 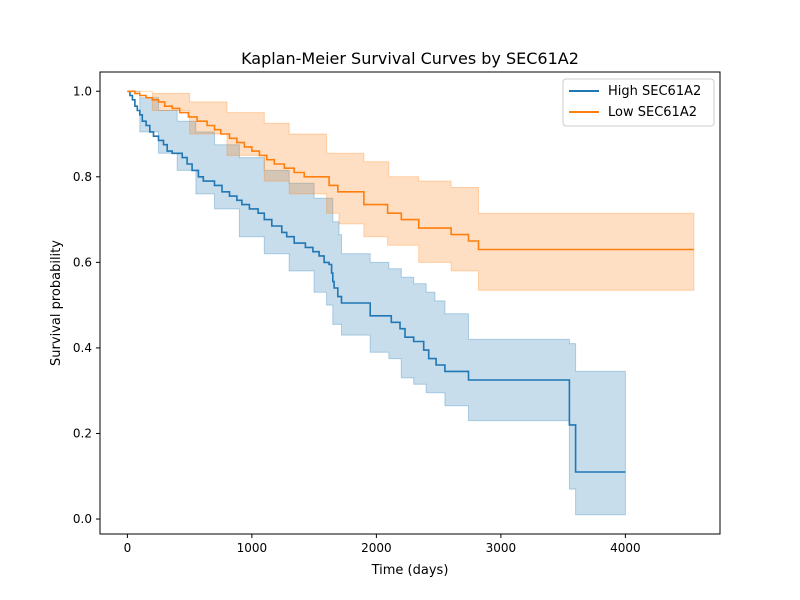 What do you see at coordinates (82, 348) in the screenshot?
I see `y-tick-label: 0.4` at bounding box center [82, 348].